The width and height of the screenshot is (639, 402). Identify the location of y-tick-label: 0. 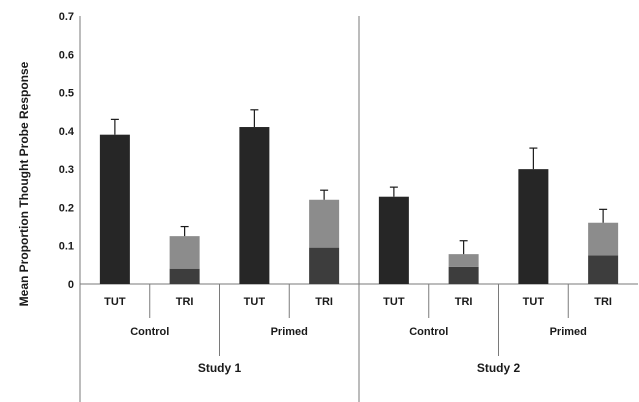
(71, 285).